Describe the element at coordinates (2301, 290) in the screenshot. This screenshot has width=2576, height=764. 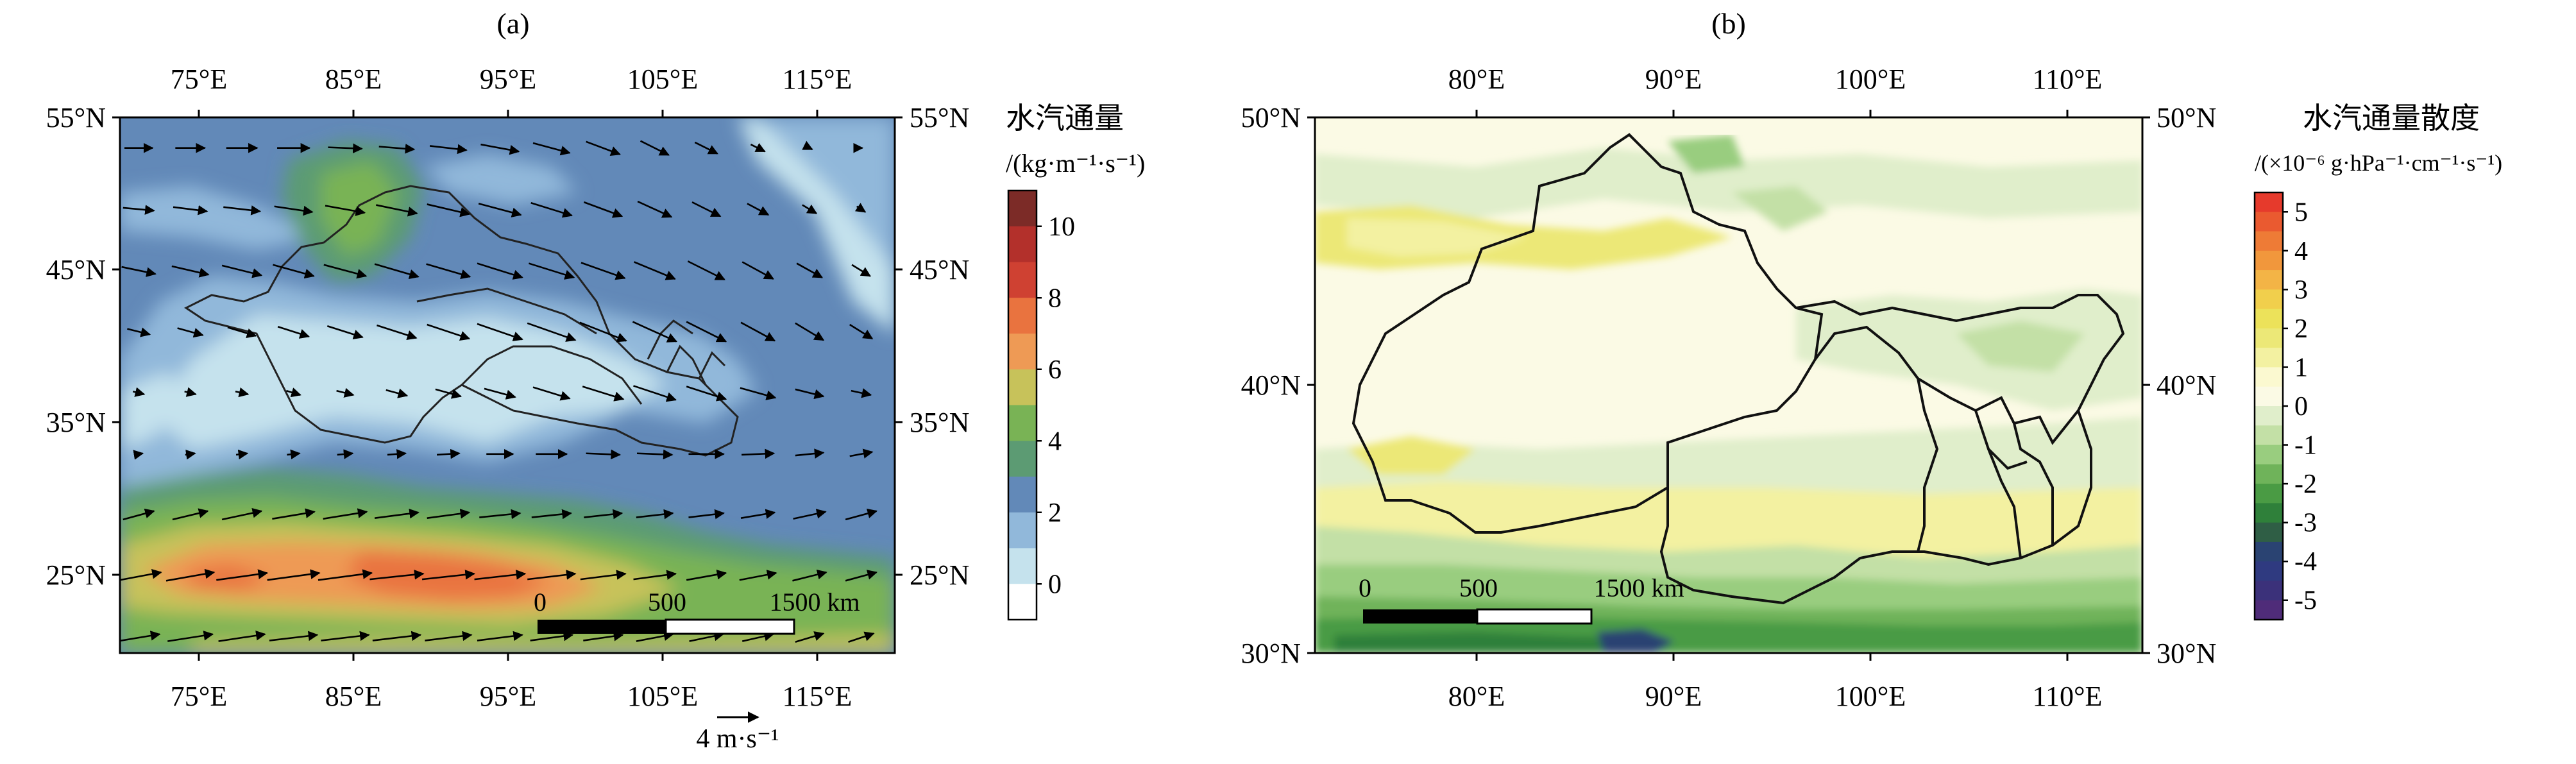
I see `colorbar-tick-label: 3` at that location.